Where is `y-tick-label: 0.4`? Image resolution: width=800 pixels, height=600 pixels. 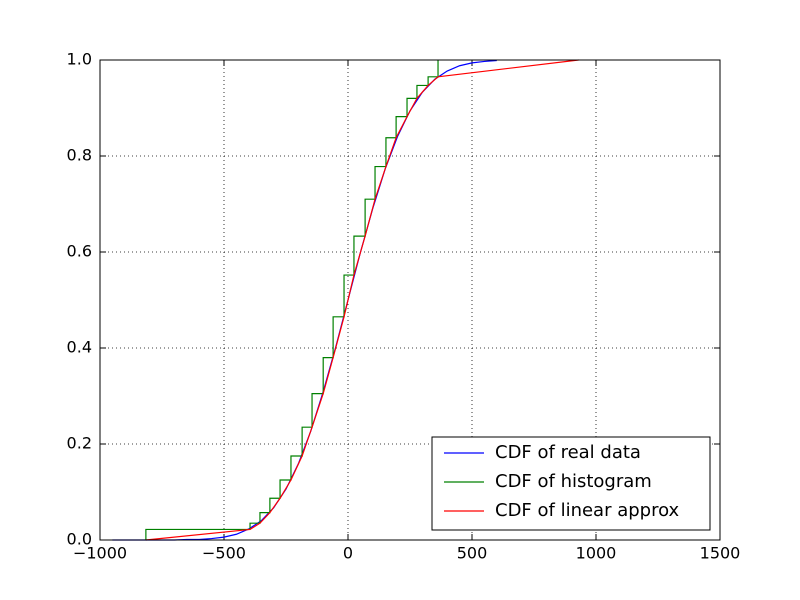
y-tick-label: 0.4 is located at coordinates (79, 347).